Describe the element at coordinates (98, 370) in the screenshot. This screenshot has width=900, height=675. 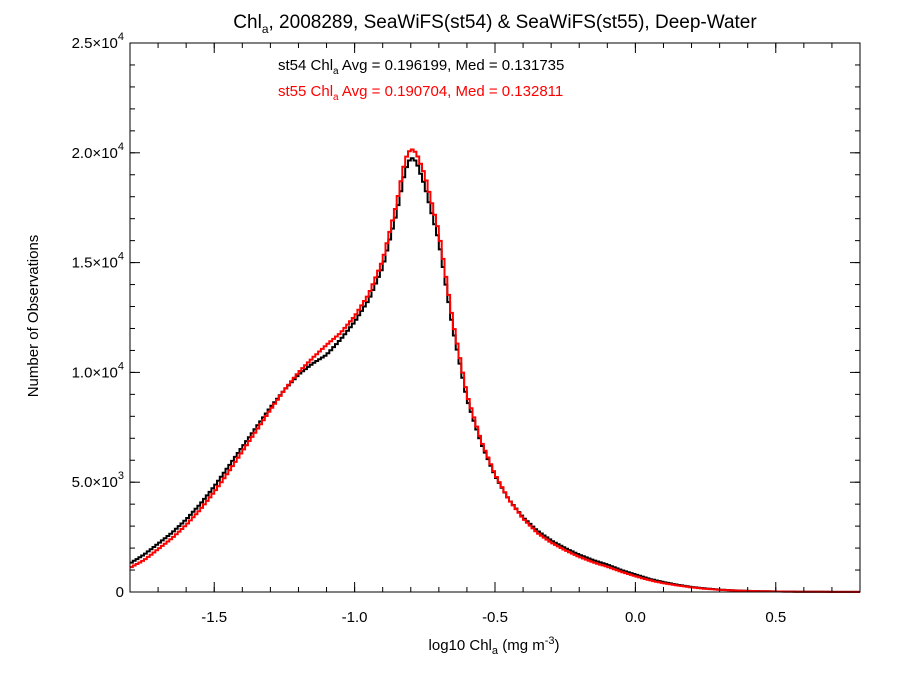
I see `y-tick-label: 1.0×10⁴` at that location.